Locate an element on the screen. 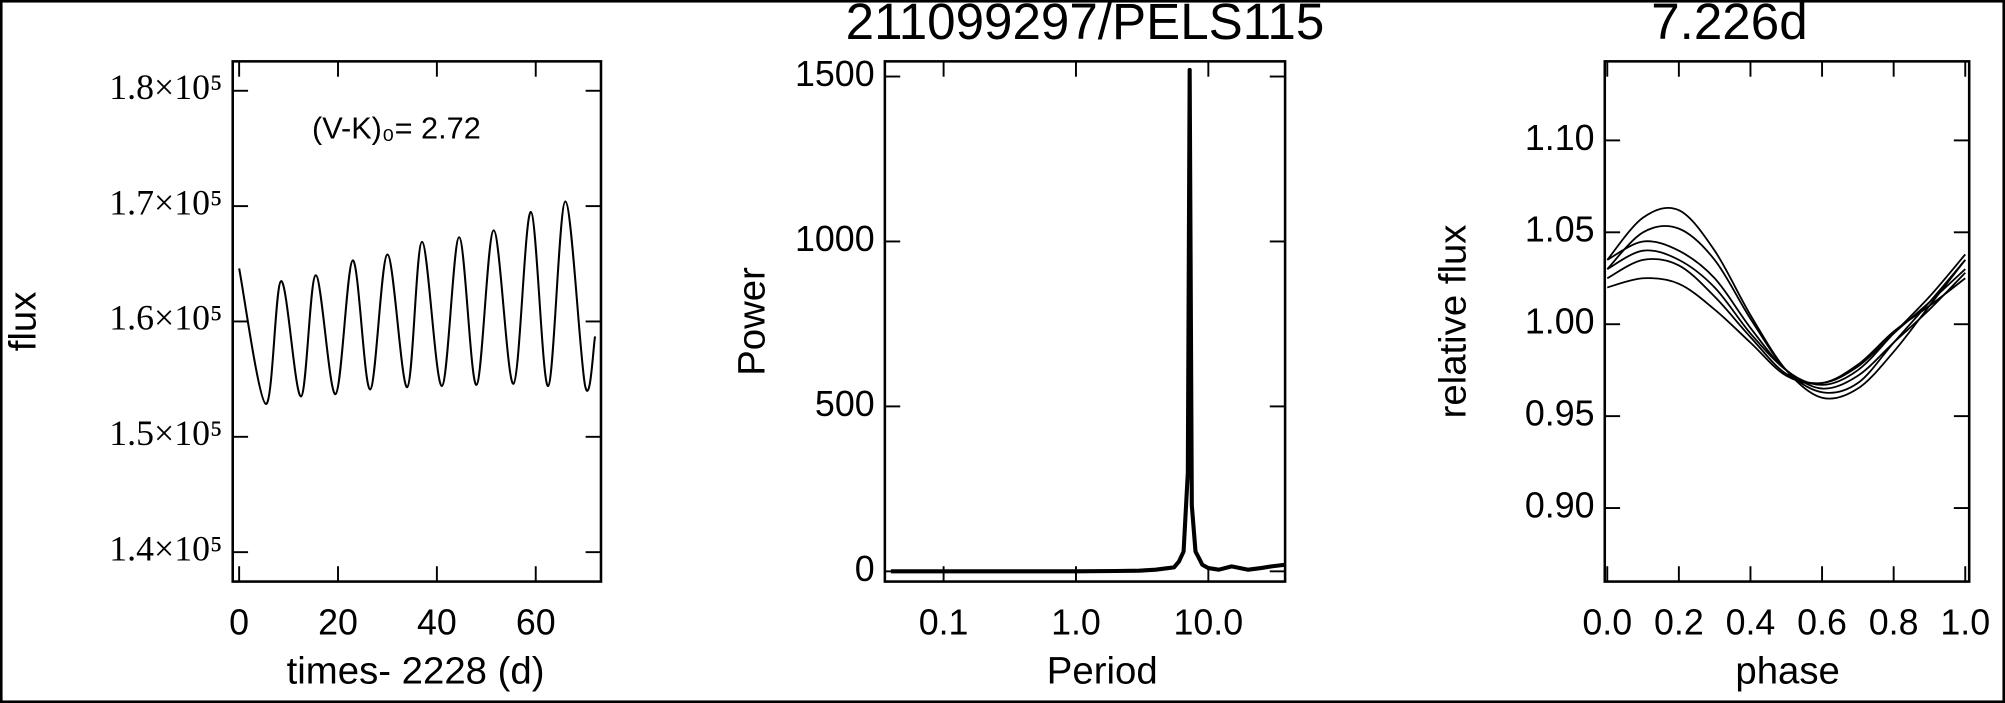 Image resolution: width=2005 pixels, height=703 pixels. chart-title: 211099297/PELS115 is located at coordinates (1085, 25).